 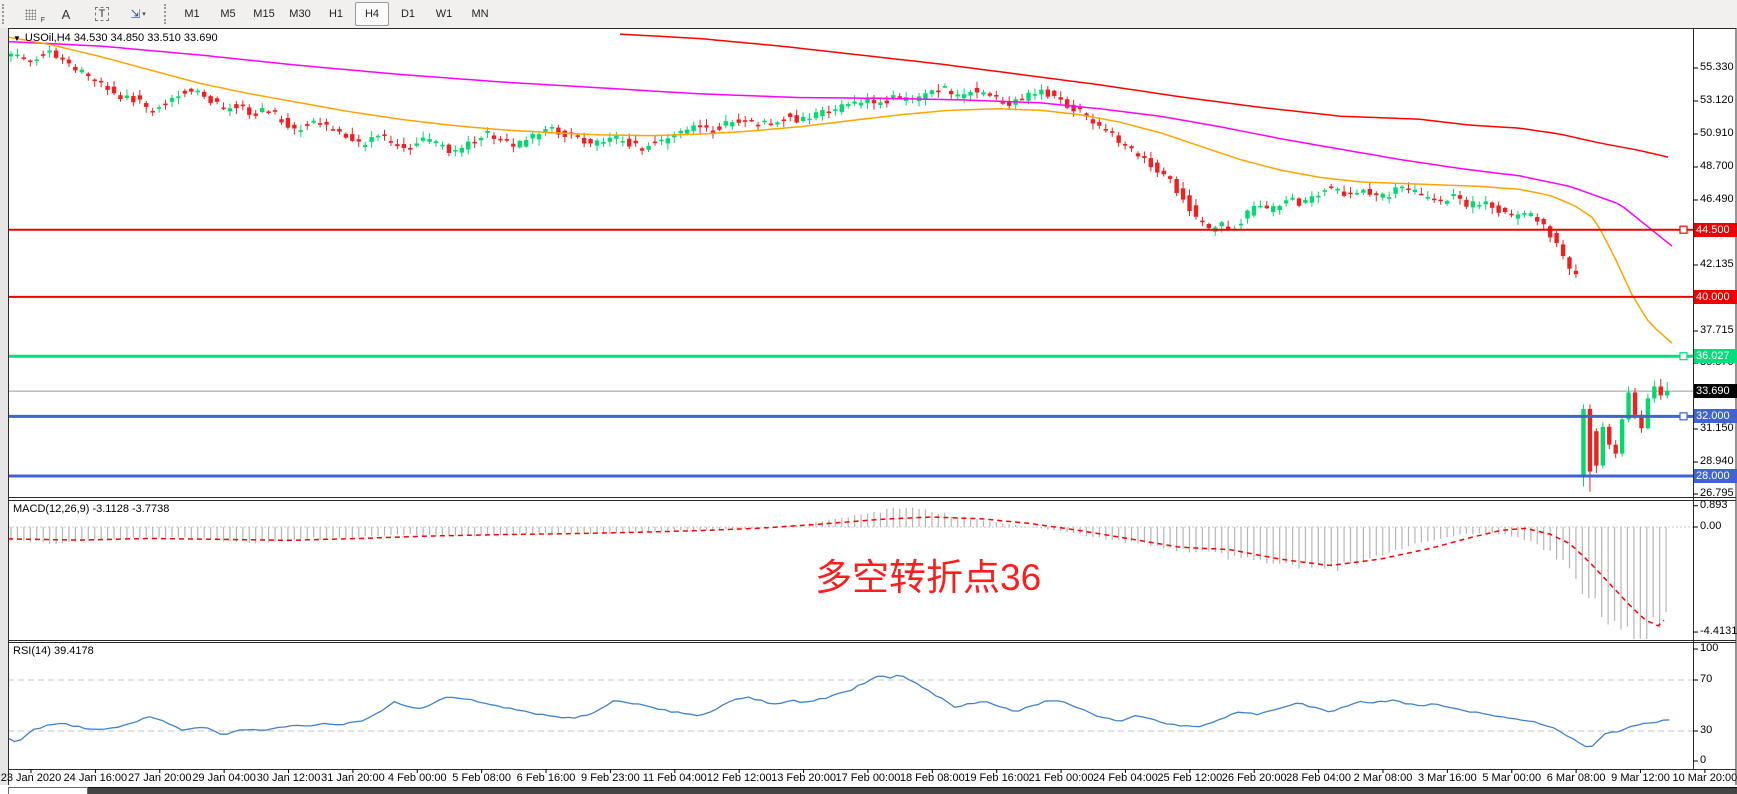 What do you see at coordinates (336, 14) in the screenshot?
I see `timeframe-button-h1: H1` at bounding box center [336, 14].